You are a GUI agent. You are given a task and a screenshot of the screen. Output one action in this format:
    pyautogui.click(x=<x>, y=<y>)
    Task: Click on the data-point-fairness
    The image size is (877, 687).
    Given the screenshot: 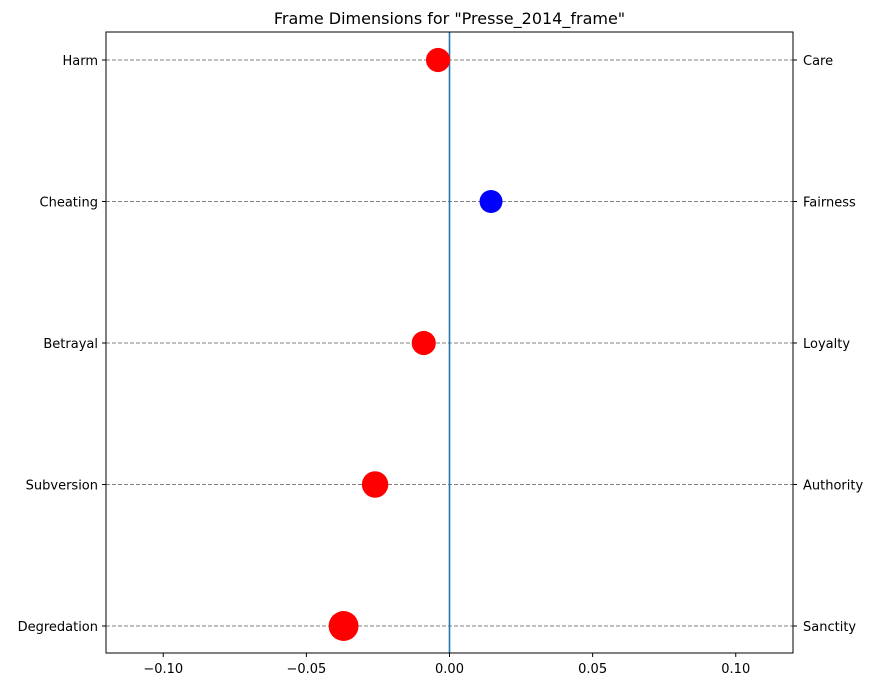 What is the action you would take?
    pyautogui.click(x=491, y=201)
    